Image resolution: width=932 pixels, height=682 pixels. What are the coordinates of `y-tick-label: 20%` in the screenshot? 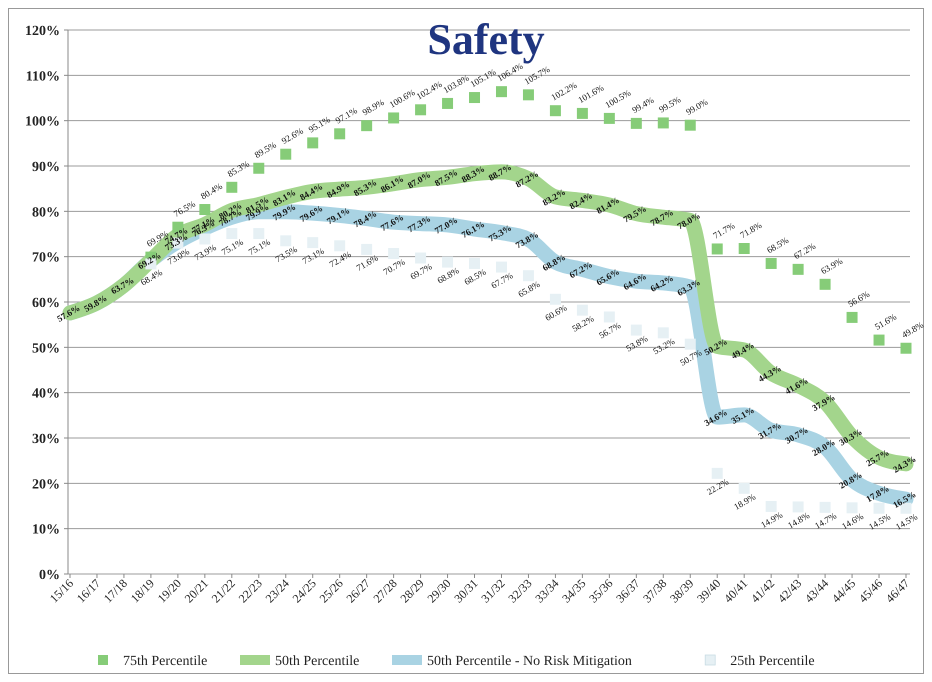 It's located at (46, 484).